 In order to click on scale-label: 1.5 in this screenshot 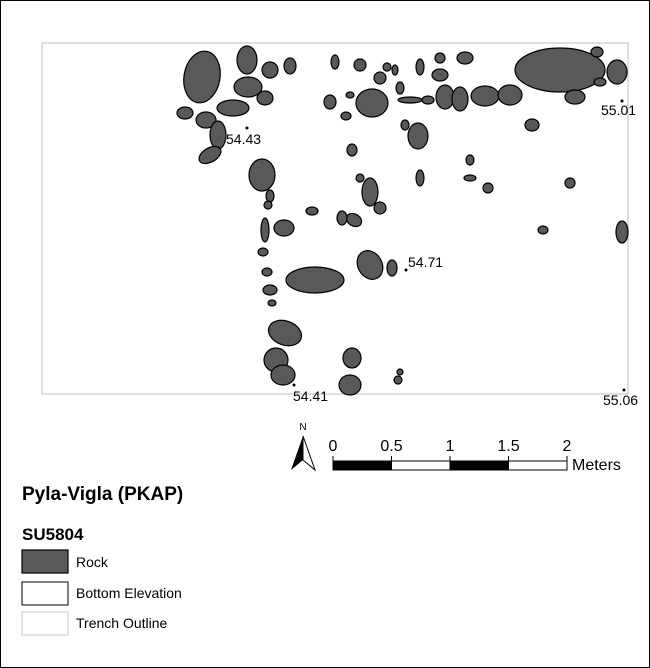, I will do `click(508, 446)`.